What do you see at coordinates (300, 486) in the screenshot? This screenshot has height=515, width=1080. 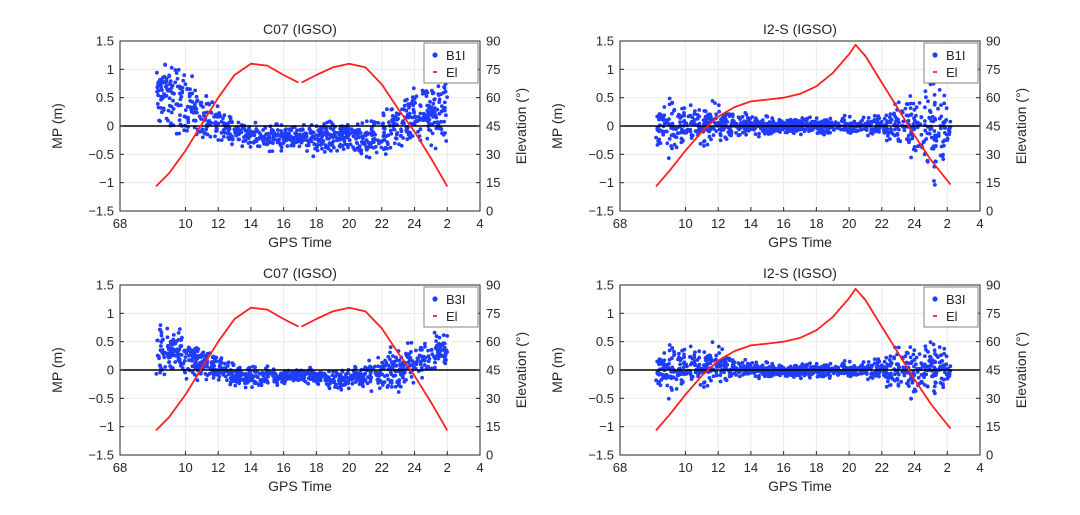 I see `x-axis-label: GPS Time` at bounding box center [300, 486].